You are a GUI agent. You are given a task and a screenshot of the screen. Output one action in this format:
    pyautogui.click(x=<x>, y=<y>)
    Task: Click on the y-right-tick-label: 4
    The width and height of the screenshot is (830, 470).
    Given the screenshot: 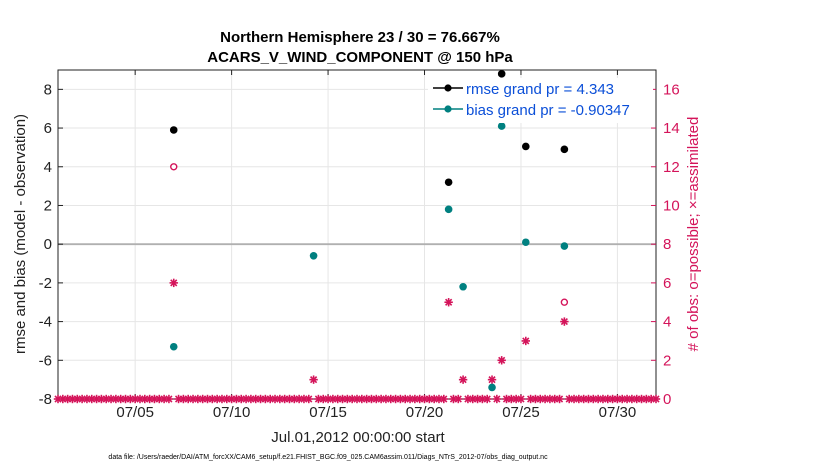 What is the action you would take?
    pyautogui.click(x=667, y=322)
    